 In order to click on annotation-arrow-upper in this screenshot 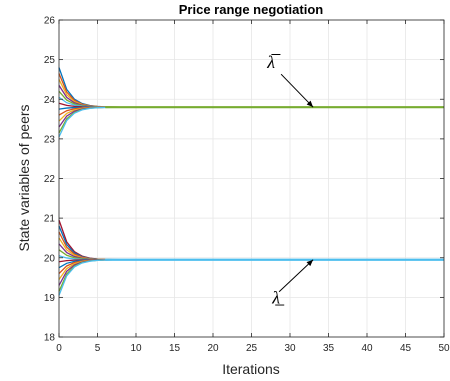, I will do `click(297, 90)`.